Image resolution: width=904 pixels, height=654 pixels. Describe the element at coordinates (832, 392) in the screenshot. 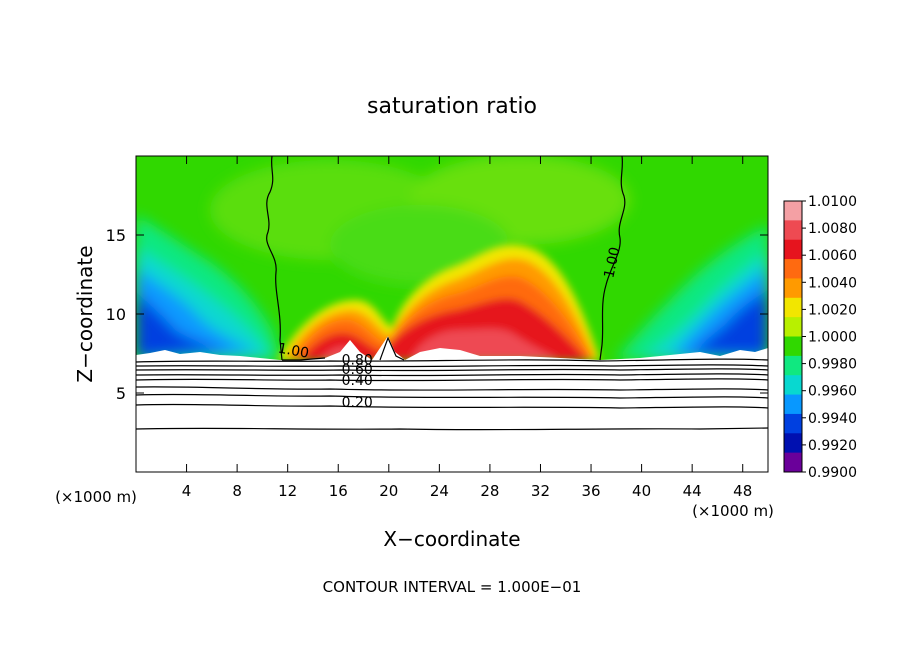

I see `colorbar-label-7: 0.9960` at that location.